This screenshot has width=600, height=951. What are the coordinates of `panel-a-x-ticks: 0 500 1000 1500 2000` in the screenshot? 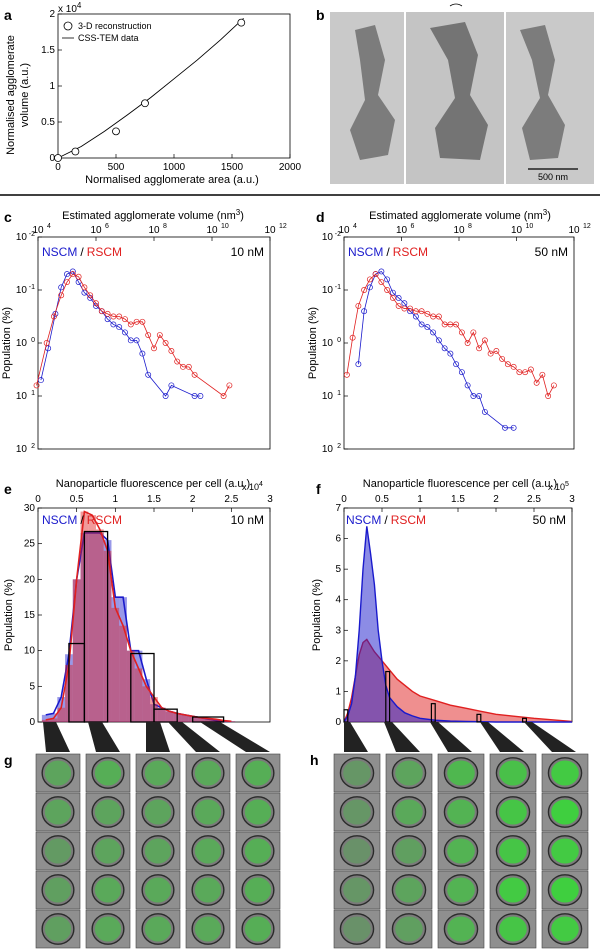 It's located at (178, 163).